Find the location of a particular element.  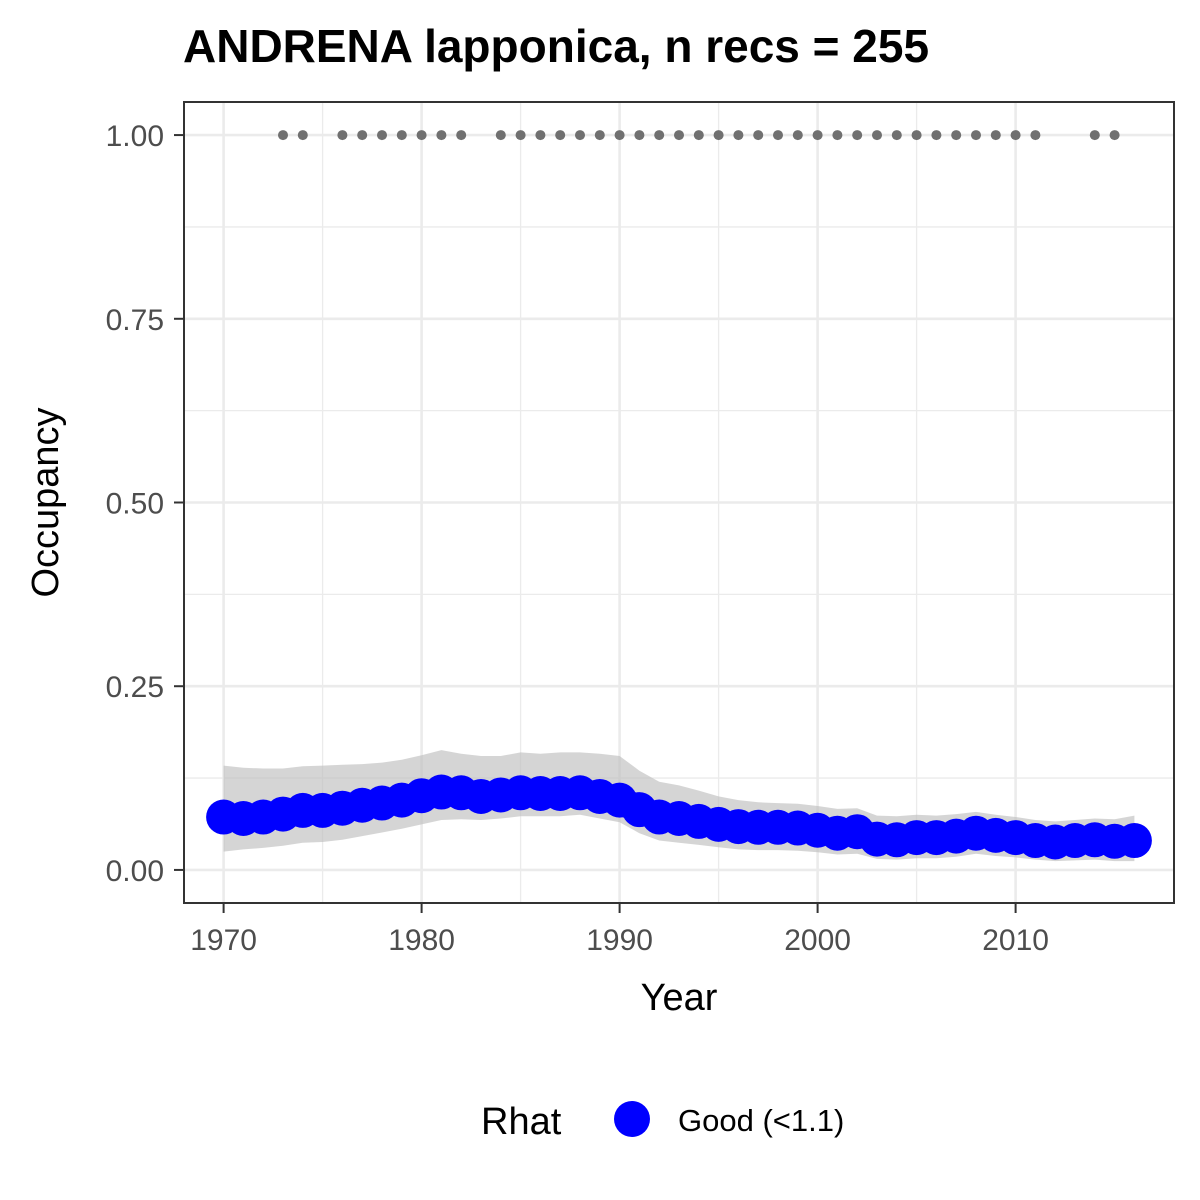

y-tick-label: 0.00 is located at coordinates (135, 871).